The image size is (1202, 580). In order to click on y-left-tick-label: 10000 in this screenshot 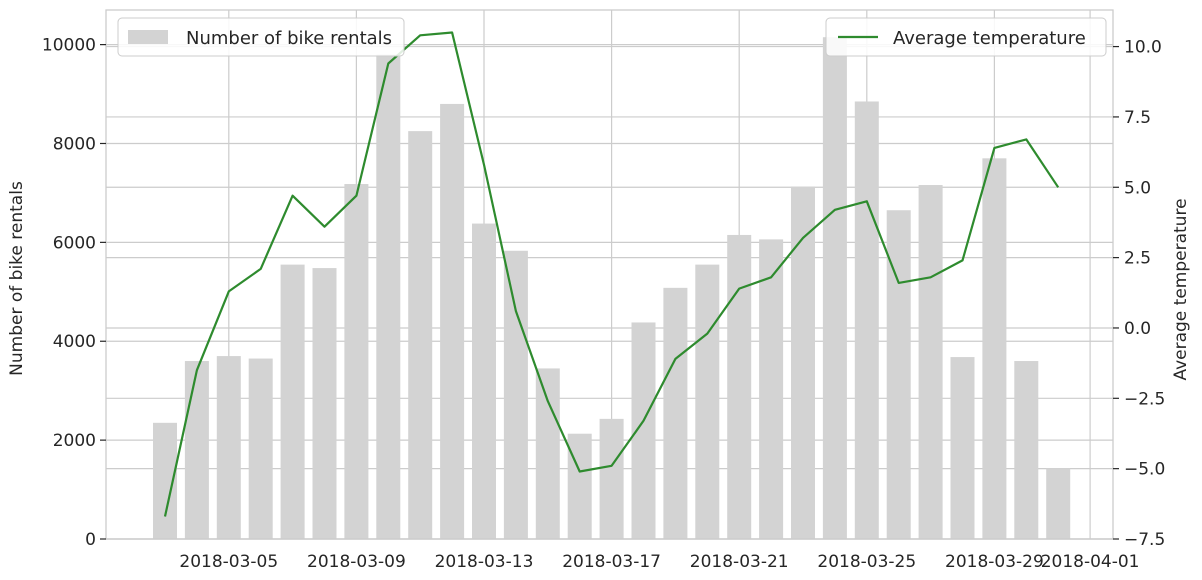, I will do `click(69, 46)`.